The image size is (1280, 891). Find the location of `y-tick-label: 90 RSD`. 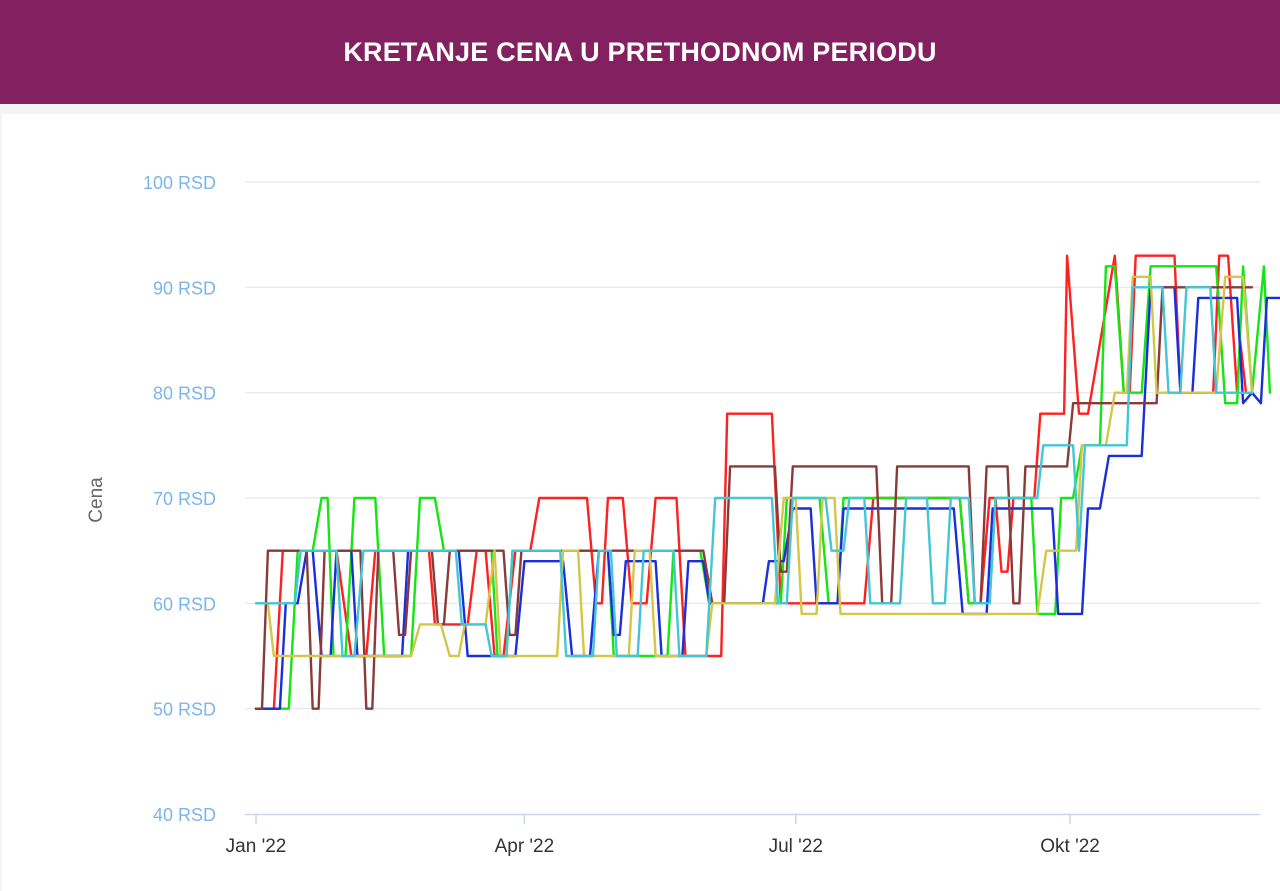

y-tick-label: 90 RSD is located at coordinates (184, 288).